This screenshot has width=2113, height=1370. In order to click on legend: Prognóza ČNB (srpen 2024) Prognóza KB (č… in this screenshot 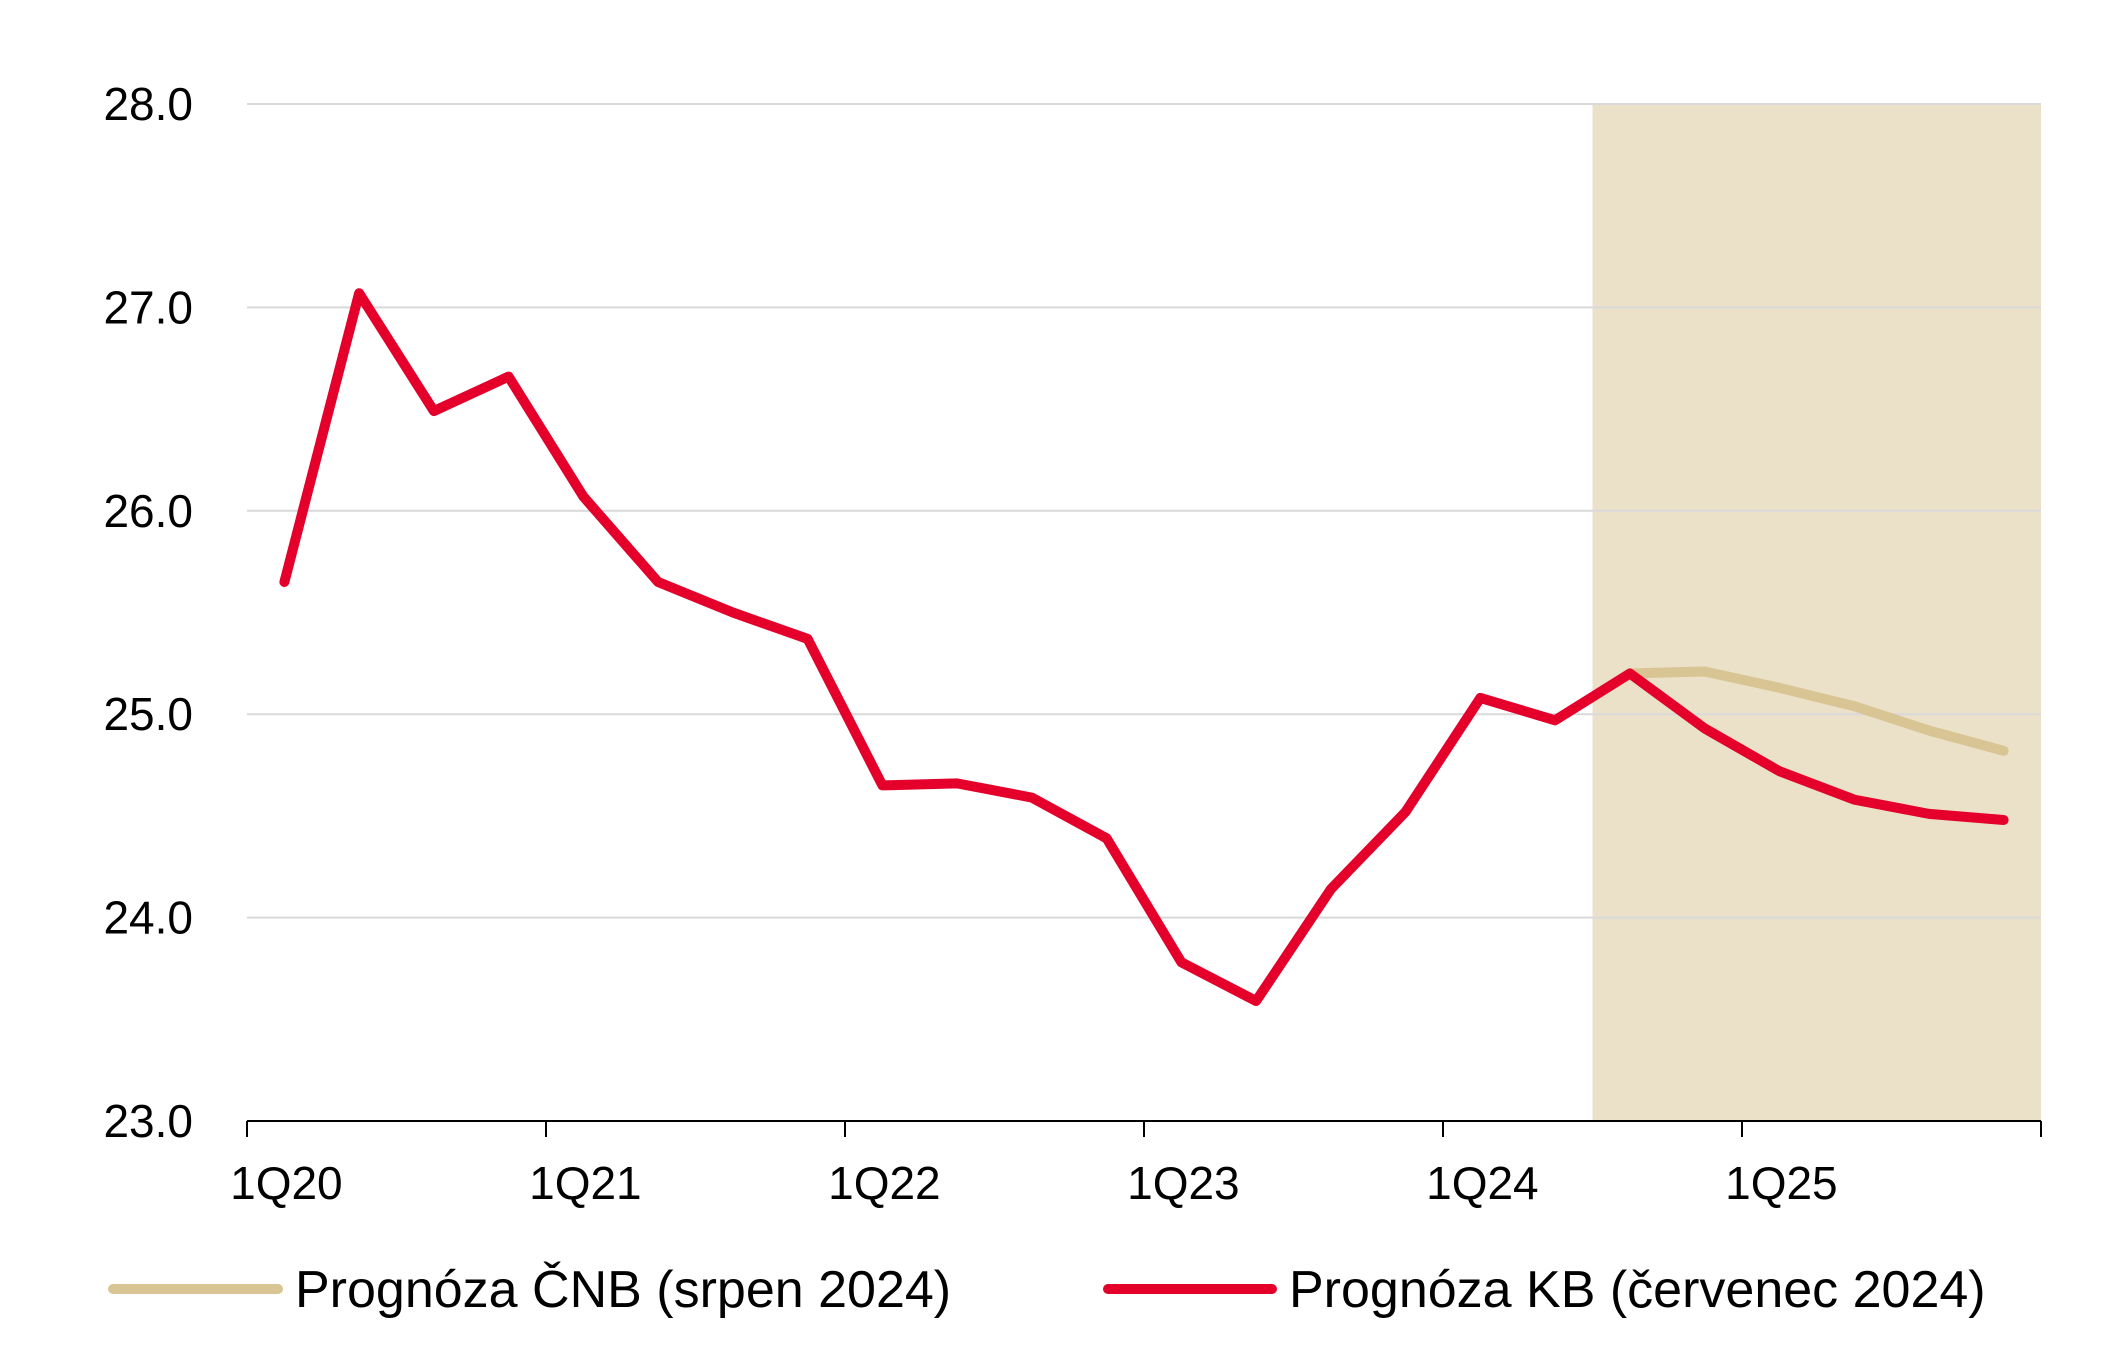, I will do `click(1047, 1290)`.